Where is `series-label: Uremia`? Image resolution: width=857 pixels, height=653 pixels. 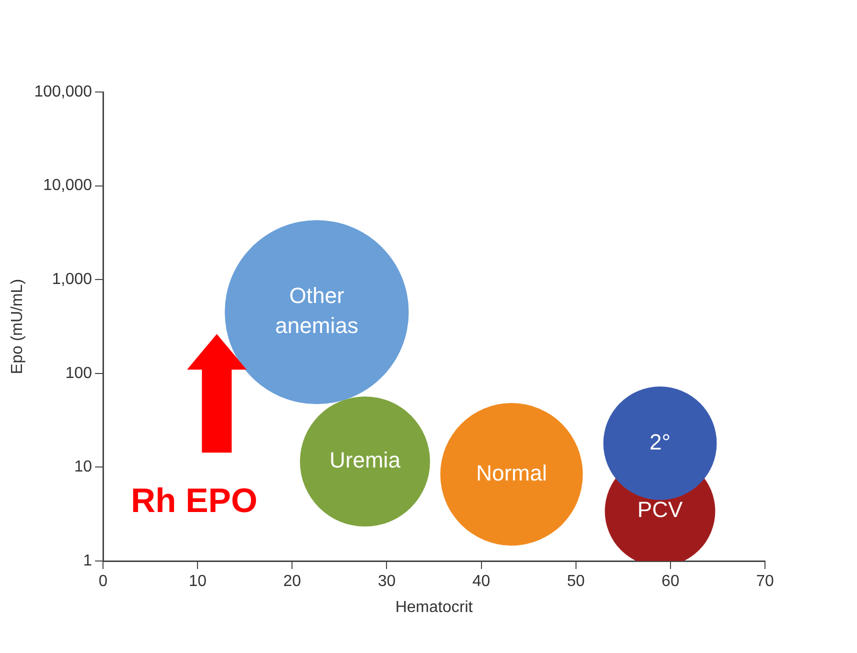
series-label: Uremia is located at coordinates (366, 460).